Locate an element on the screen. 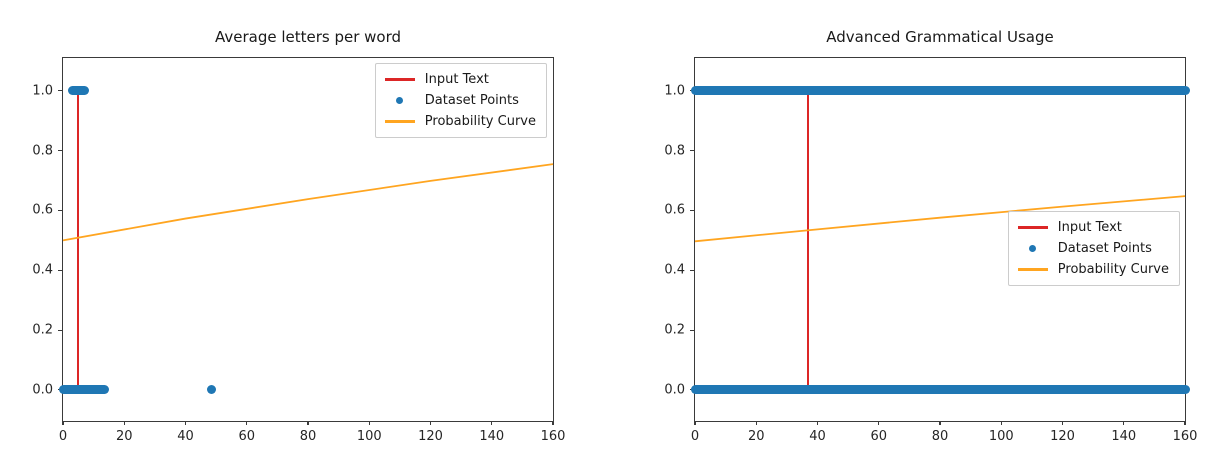 The height and width of the screenshot is (464, 1224). chart-title: Average letters per word is located at coordinates (308, 37).